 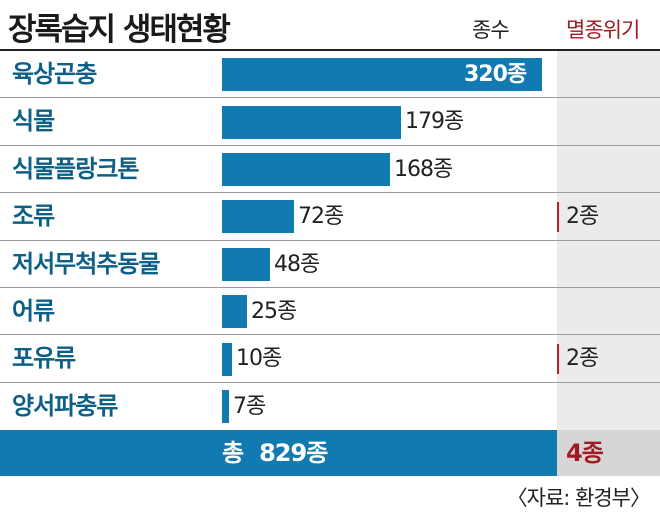 I want to click on total-value: 829종, so click(x=293, y=453).